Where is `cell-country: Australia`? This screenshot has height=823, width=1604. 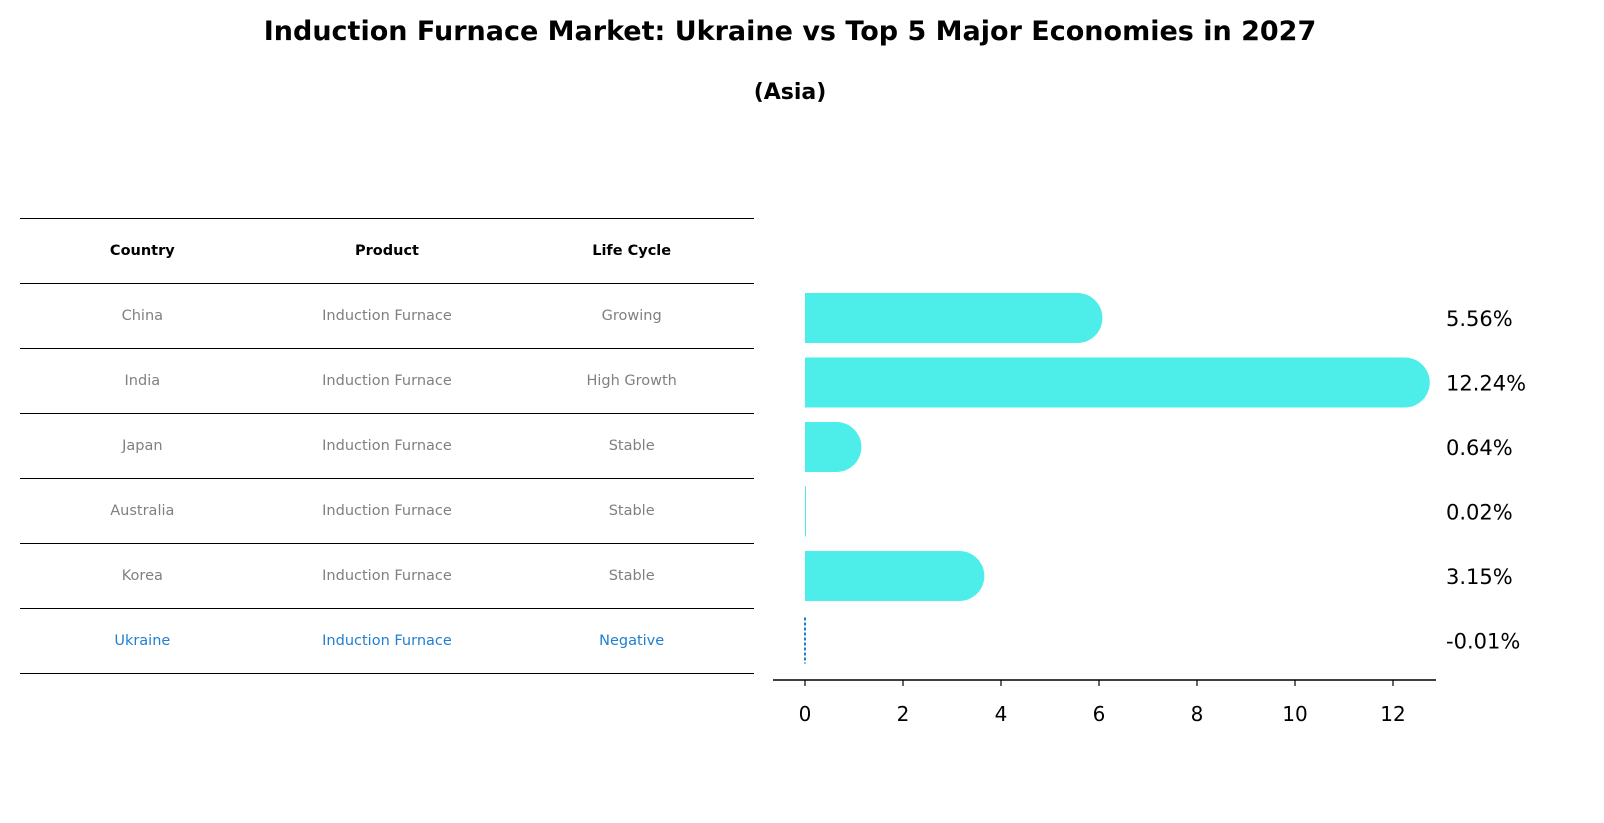
cell-country: Australia is located at coordinates (142, 511).